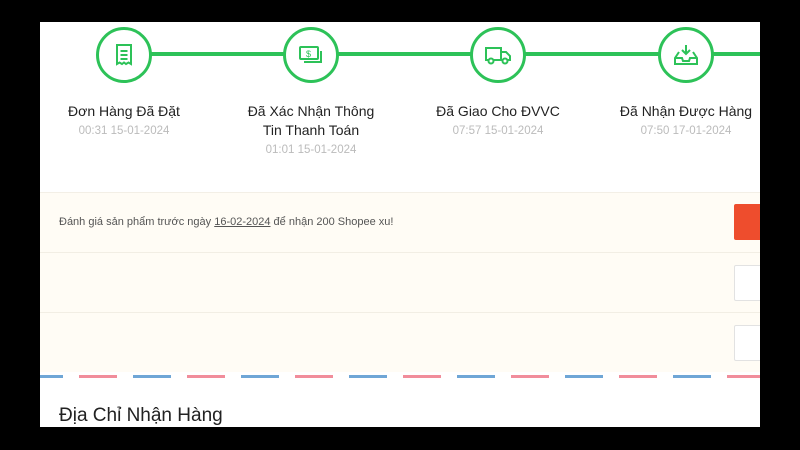  I want to click on step-date: 07:57 15-01-2024, so click(498, 131).